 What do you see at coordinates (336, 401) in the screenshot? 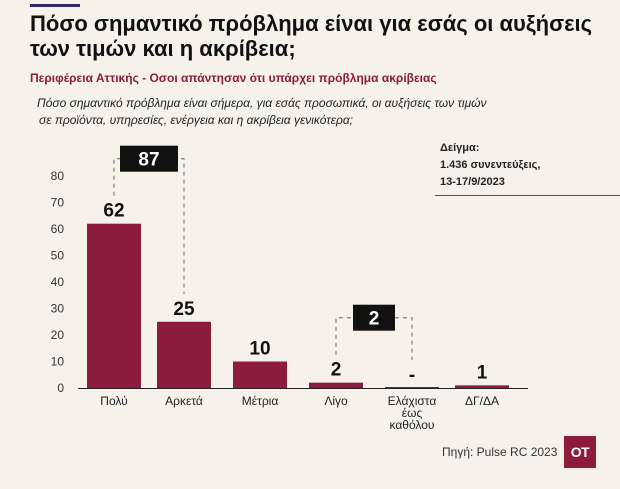
I see `category-label: Λίγο` at bounding box center [336, 401].